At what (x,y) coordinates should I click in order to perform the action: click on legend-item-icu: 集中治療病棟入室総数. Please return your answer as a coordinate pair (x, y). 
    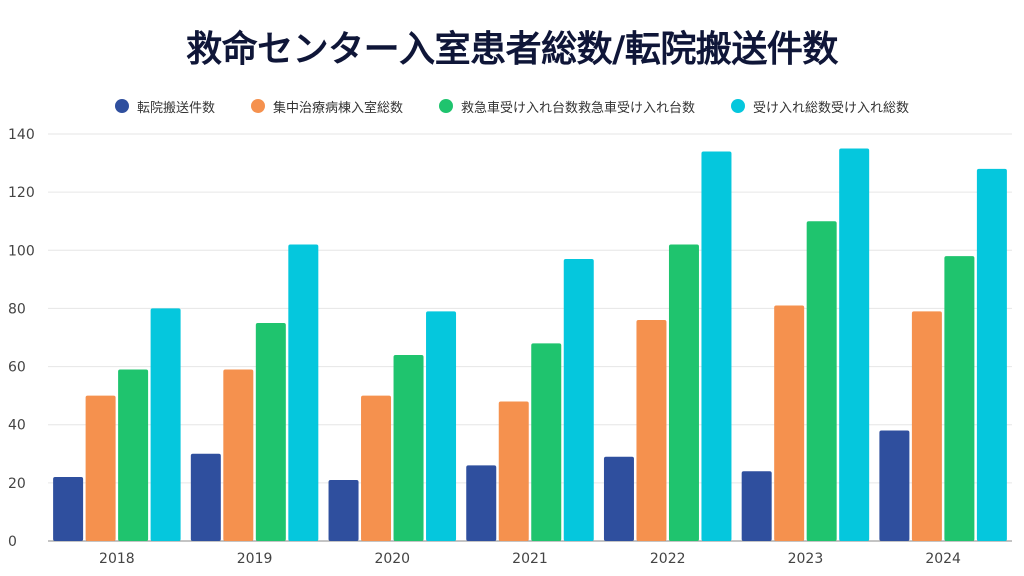
    Looking at the image, I should click on (326, 106).